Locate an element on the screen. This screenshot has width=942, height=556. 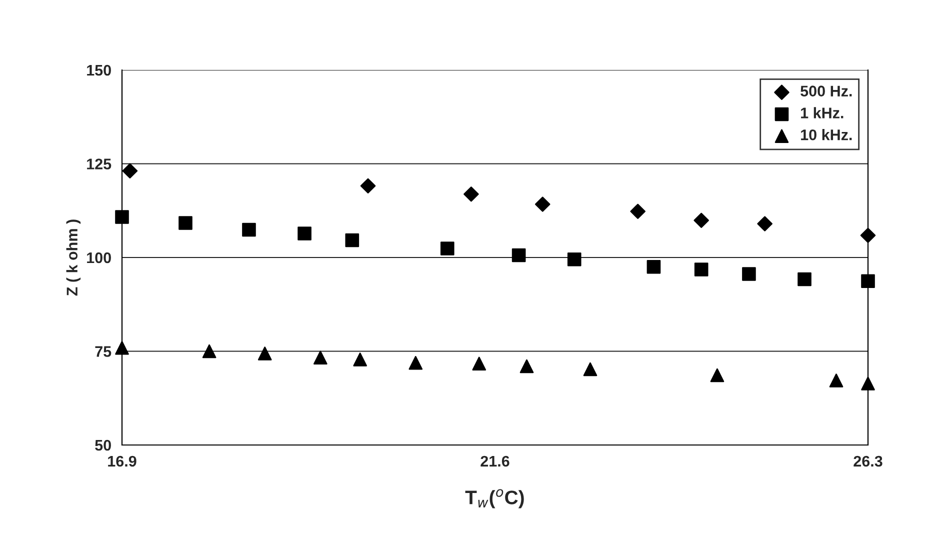
y-axis-title: Z ( k ohm ) is located at coordinates (73, 258).